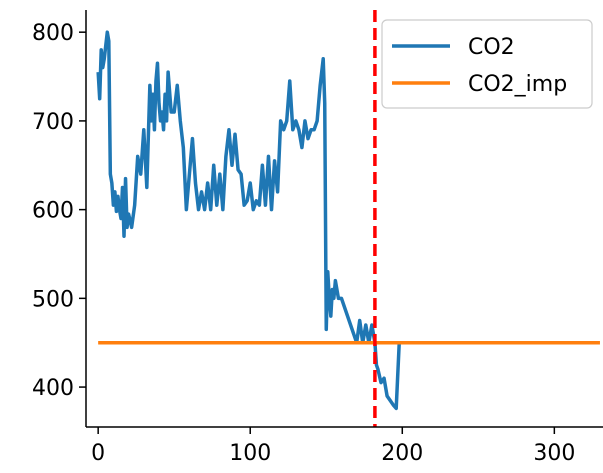  Describe the element at coordinates (53, 211) in the screenshot. I see `y-tick-label: 600` at that location.